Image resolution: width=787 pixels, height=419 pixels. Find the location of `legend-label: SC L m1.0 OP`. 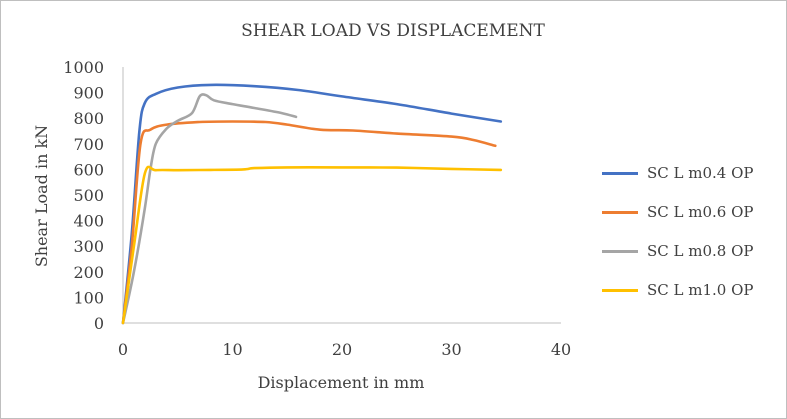

legend-label: SC L m1.0 OP is located at coordinates (700, 290).